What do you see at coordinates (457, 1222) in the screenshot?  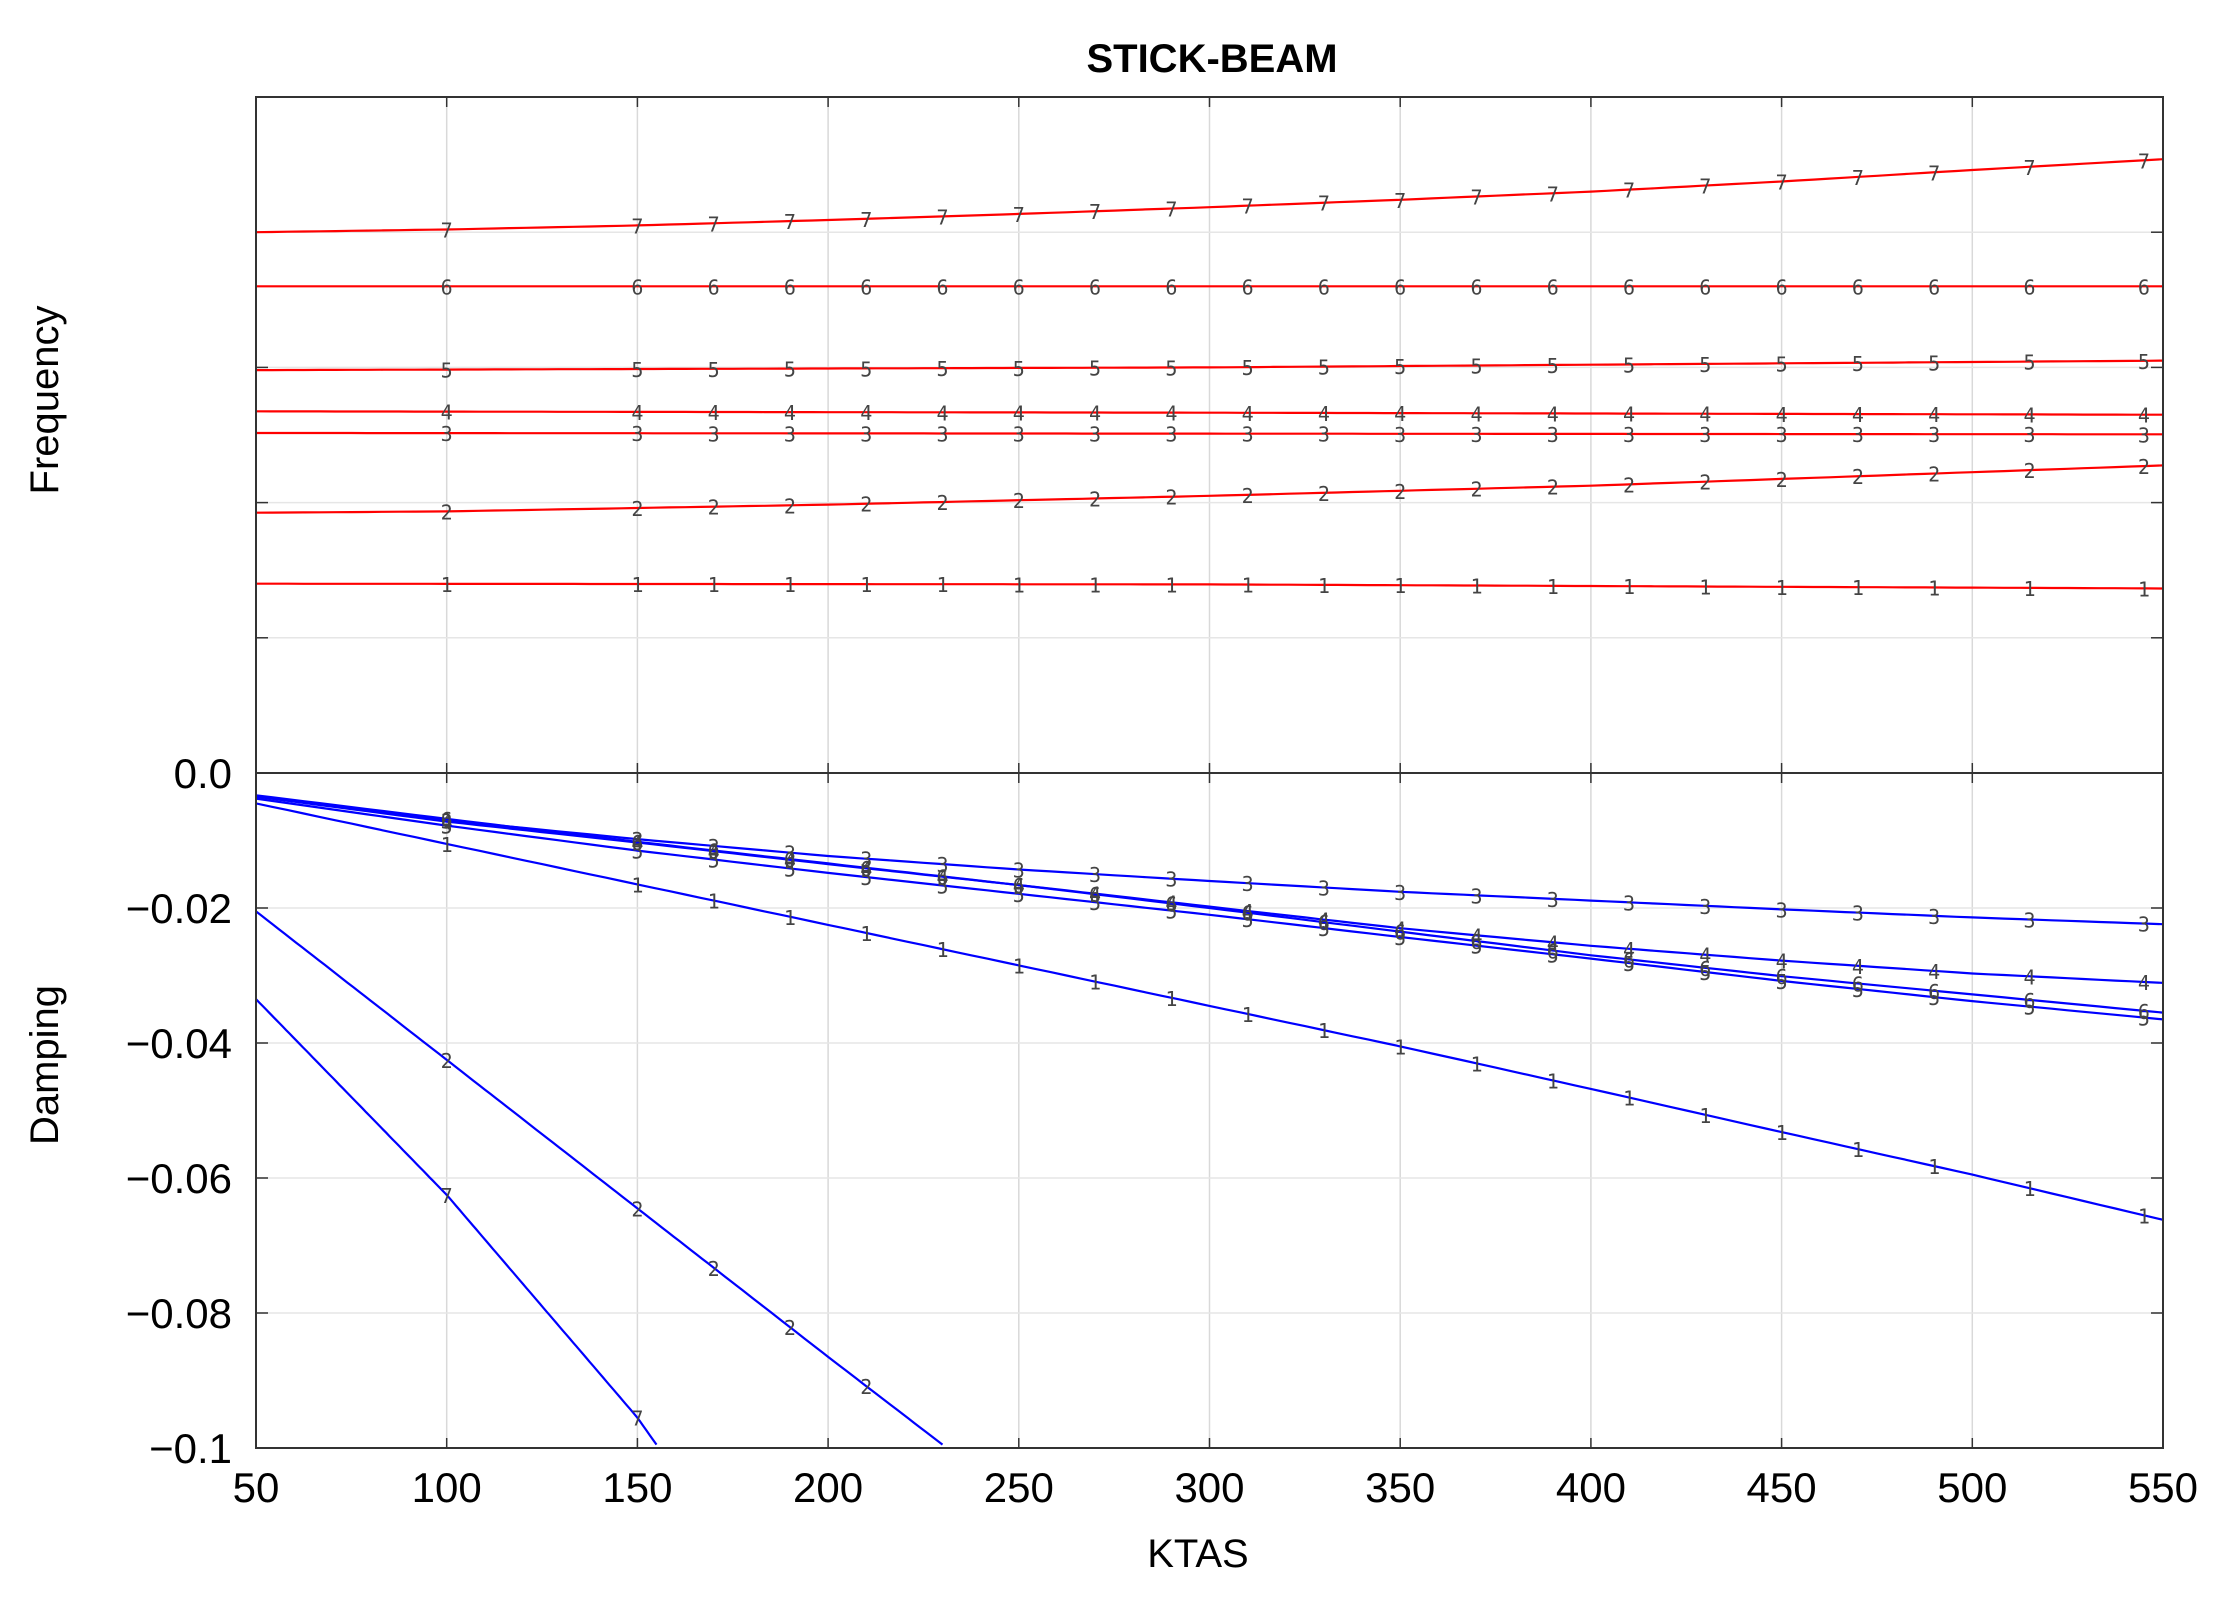 I see `damping-series-7-line` at bounding box center [457, 1222].